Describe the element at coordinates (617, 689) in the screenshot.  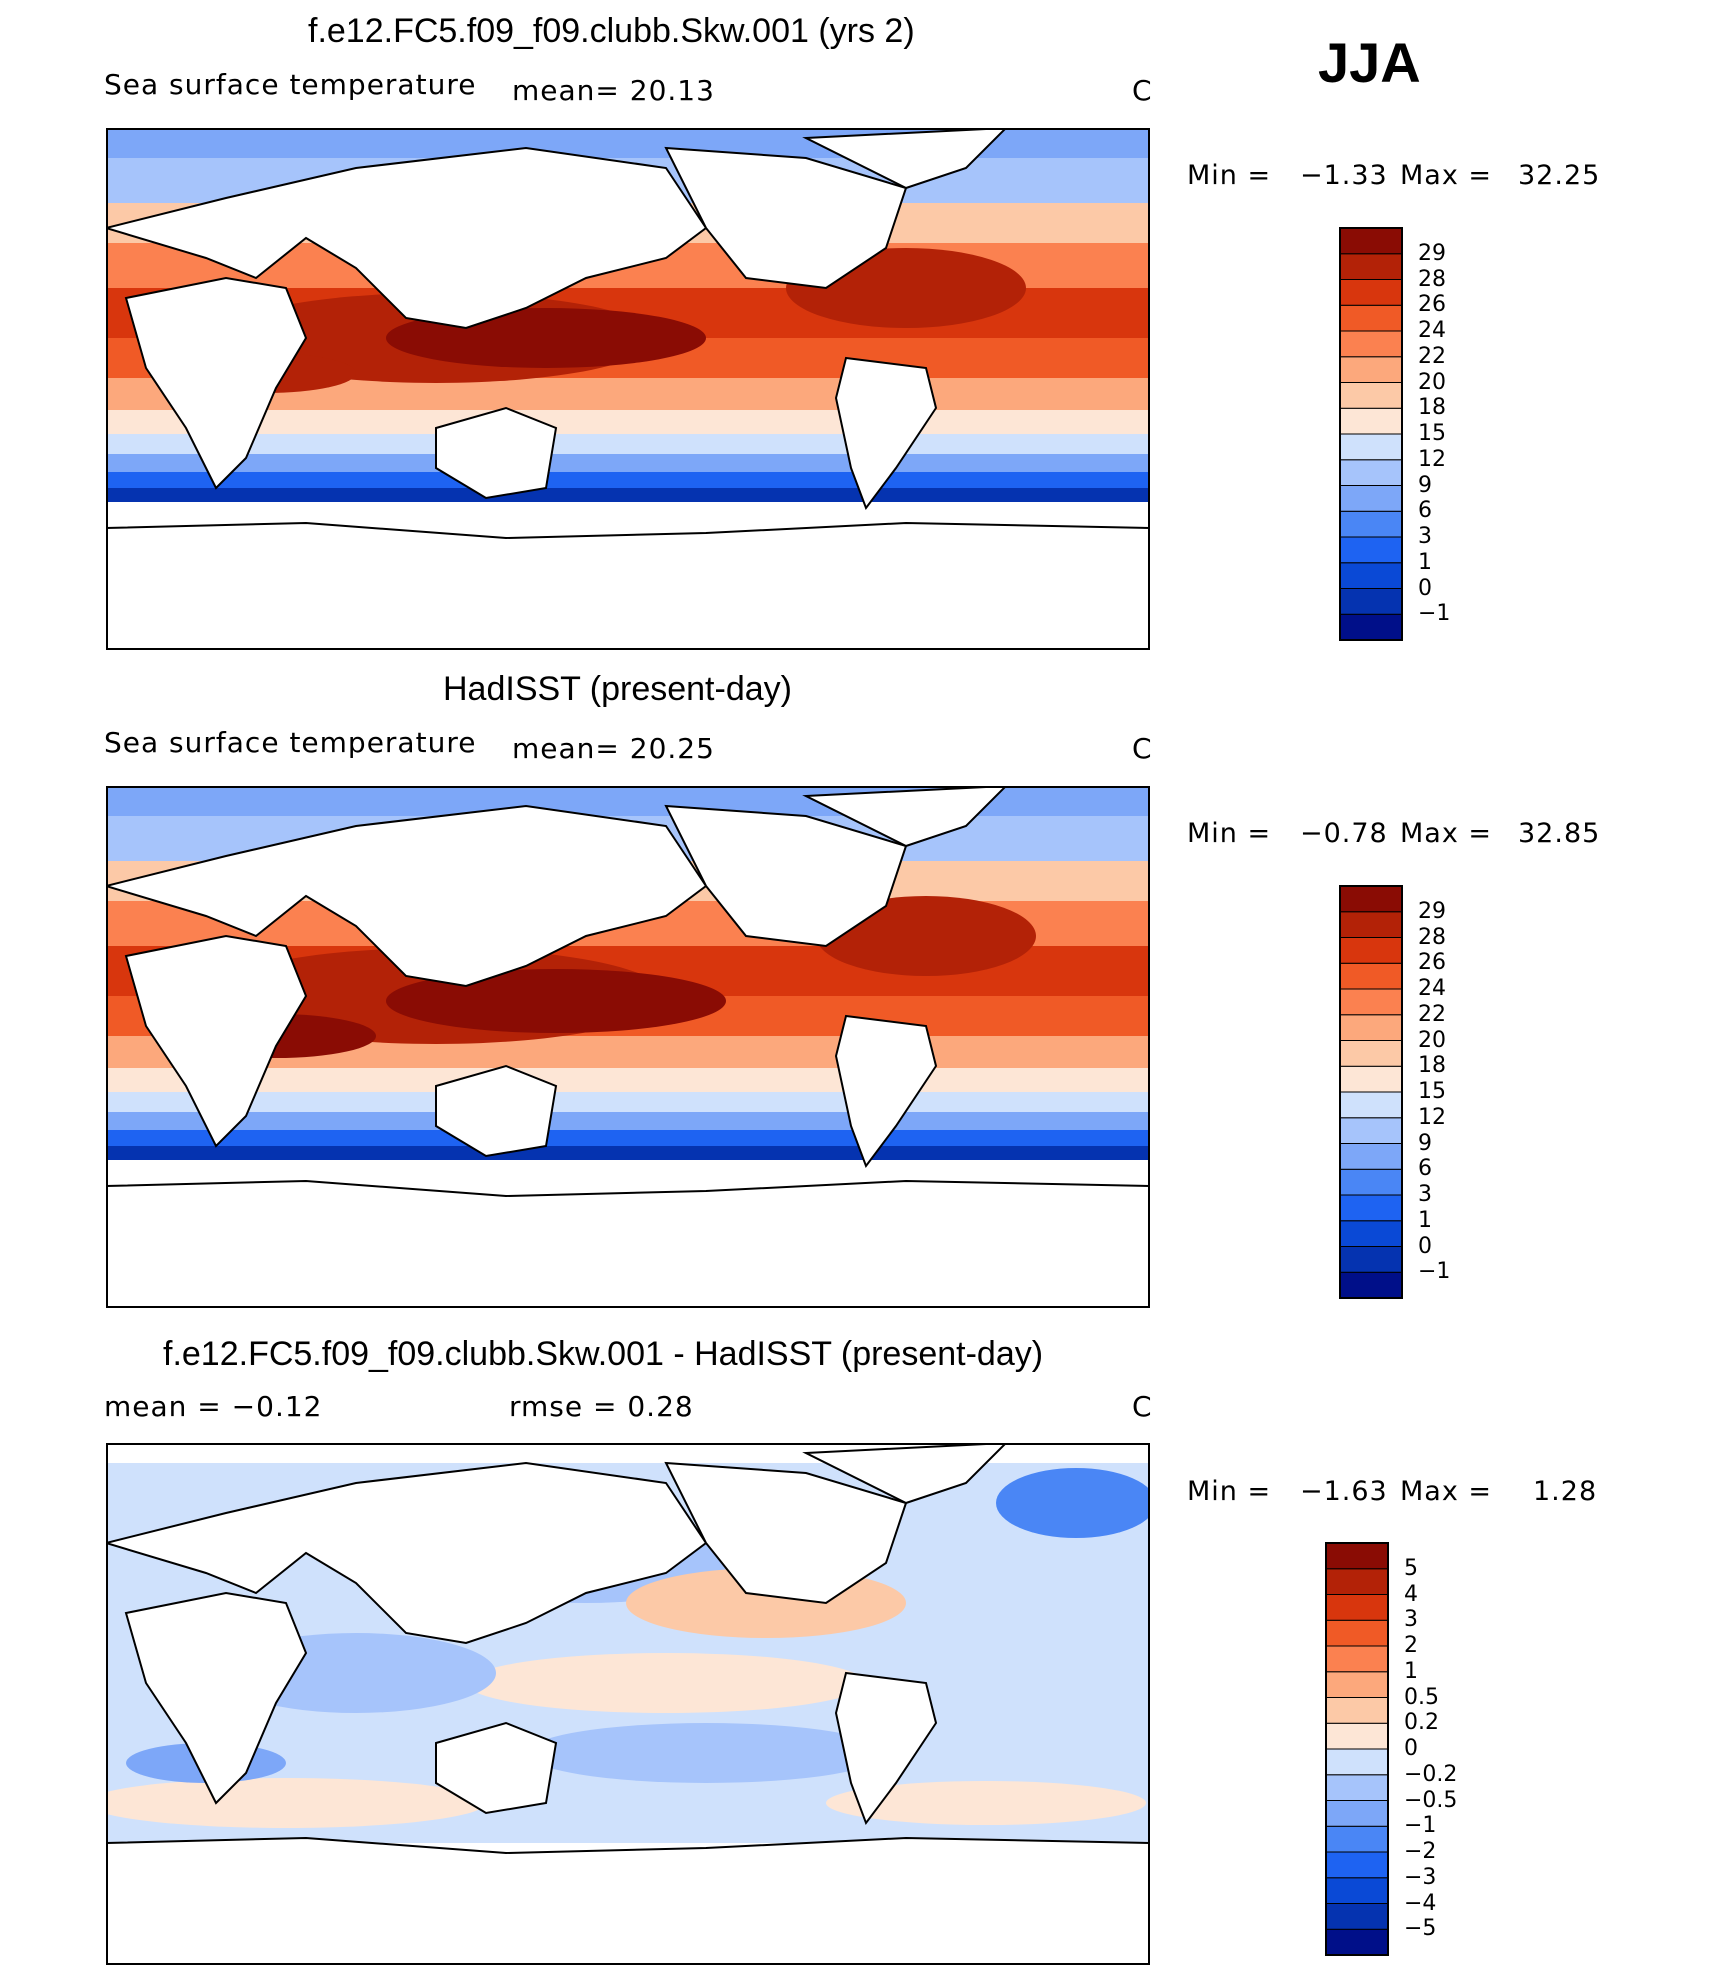
I see `panel2-title: HadISST (present-day)` at that location.